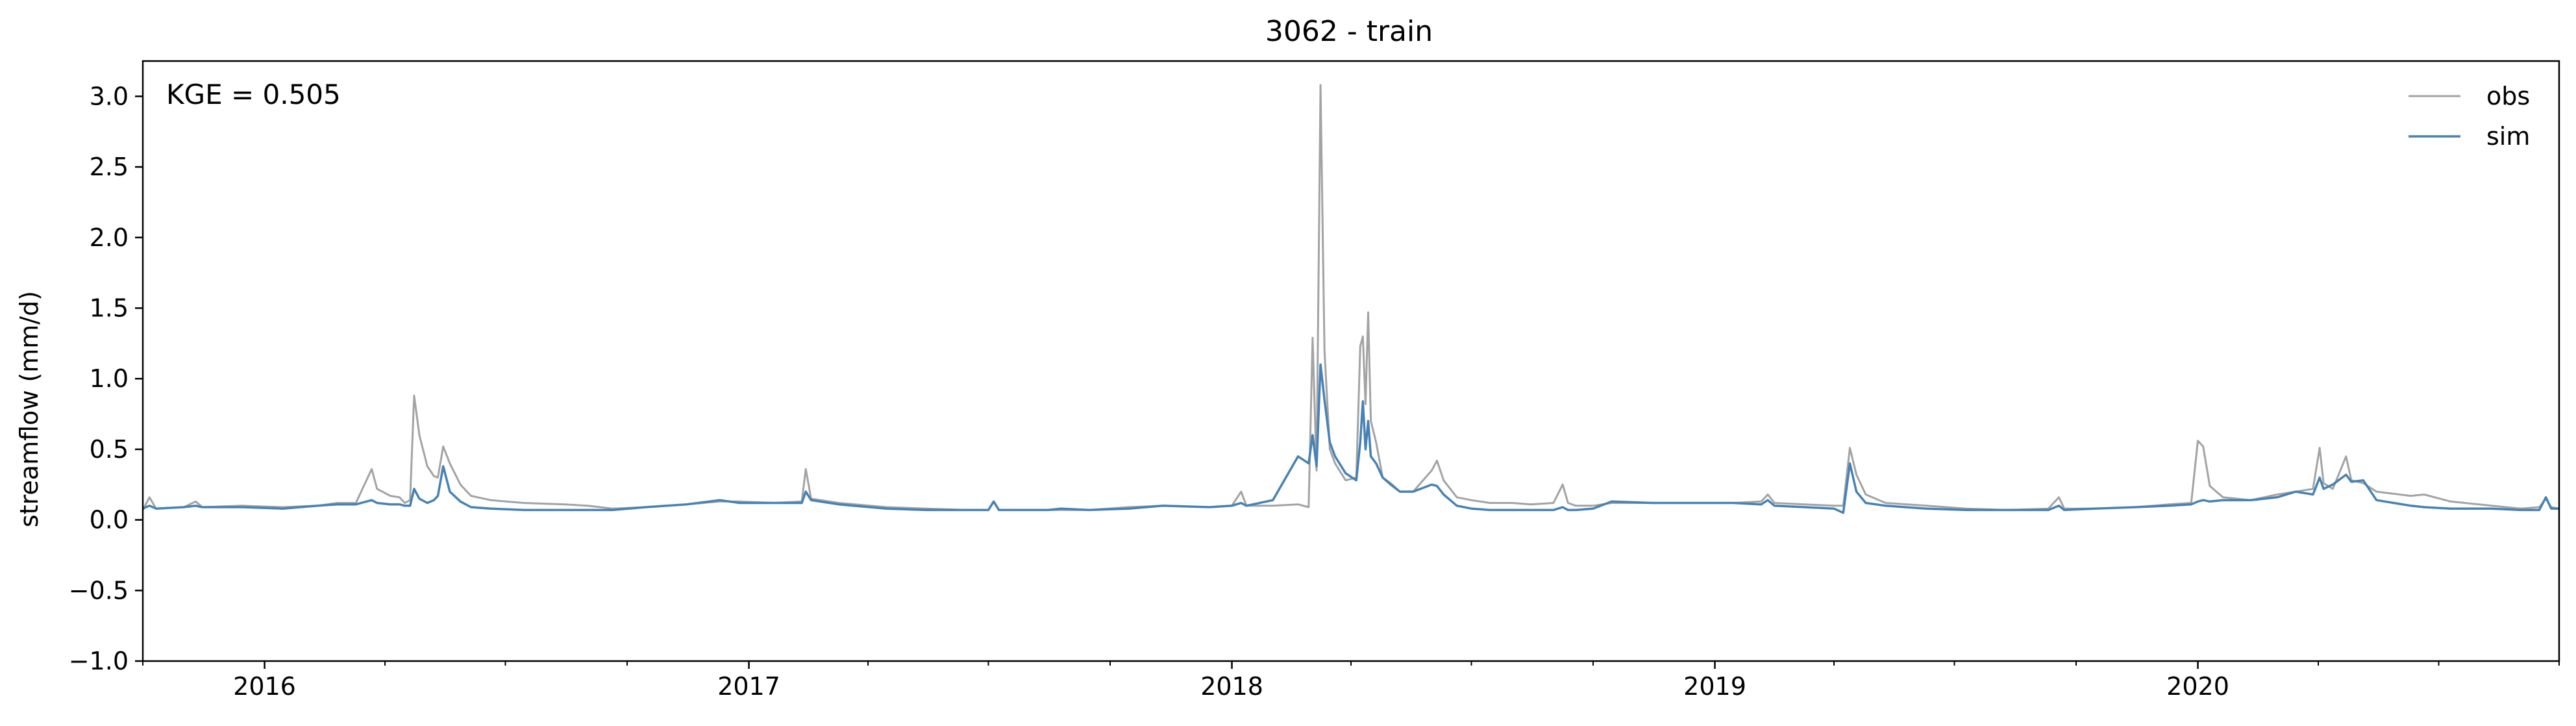 The height and width of the screenshot is (726, 2576). Describe the element at coordinates (1351, 681) in the screenshot. I see `x-axis: 2016 2017 2018 2019 2020` at that location.